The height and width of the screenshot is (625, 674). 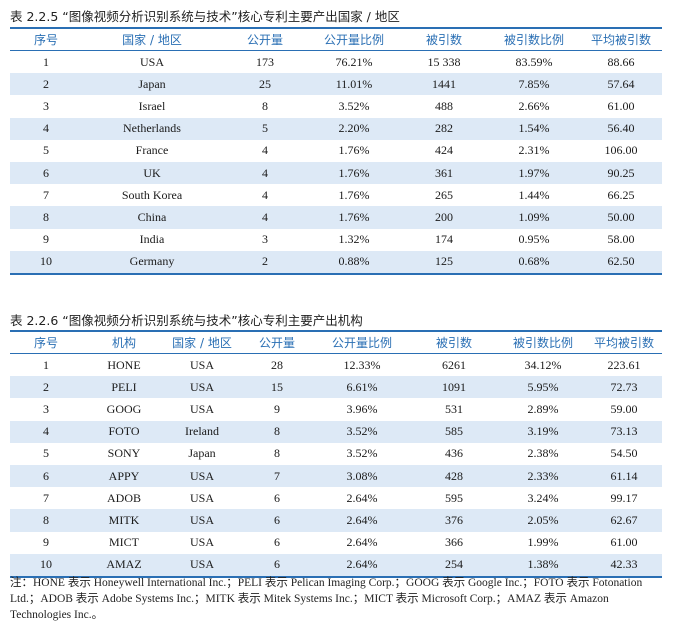 What do you see at coordinates (534, 128) in the screenshot?
I see `table-cell: 1.54%` at bounding box center [534, 128].